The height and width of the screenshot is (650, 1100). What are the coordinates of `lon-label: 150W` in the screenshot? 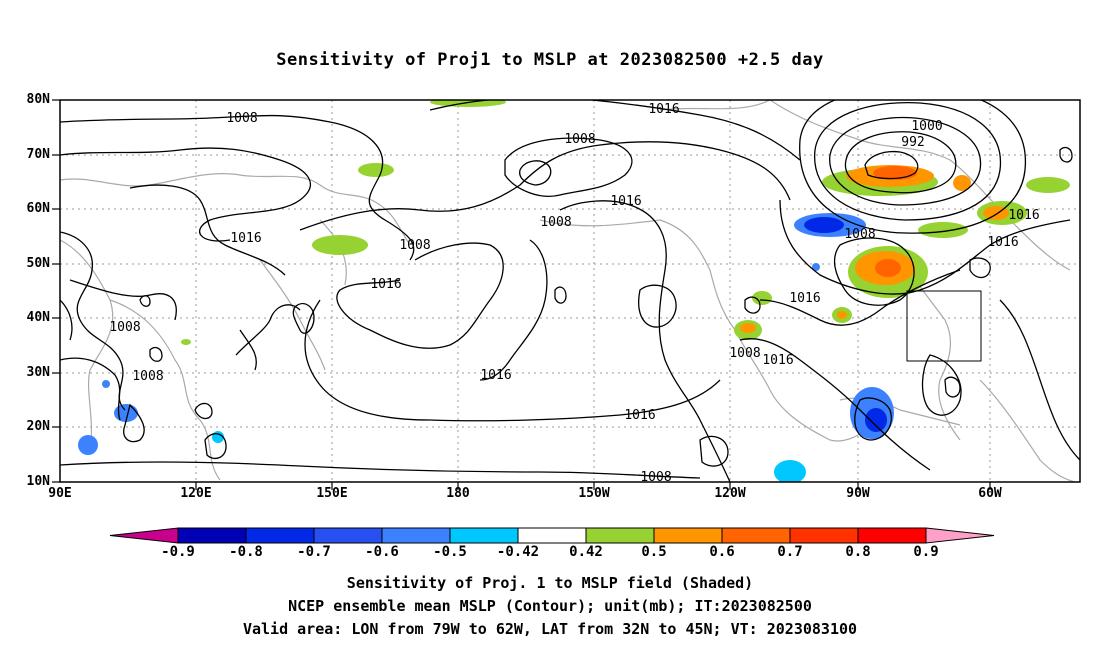 It's located at (594, 493).